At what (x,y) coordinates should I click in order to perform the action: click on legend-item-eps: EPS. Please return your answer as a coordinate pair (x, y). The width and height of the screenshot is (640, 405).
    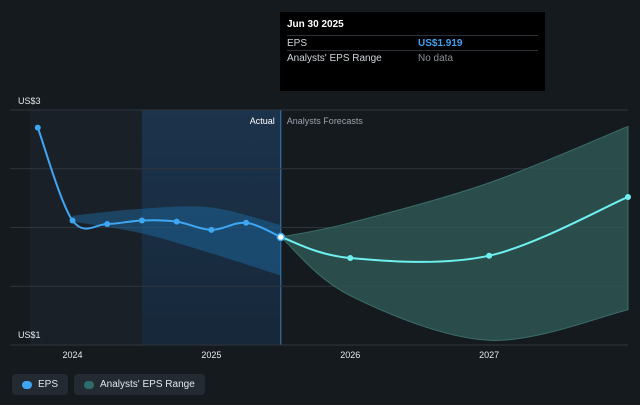
    Looking at the image, I should click on (40, 384).